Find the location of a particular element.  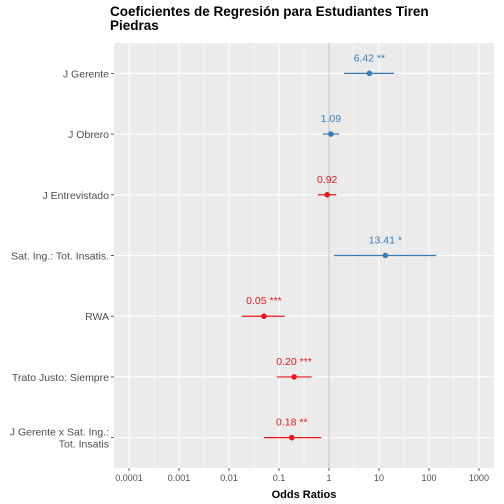

x-axis: 0.0001 0.001 0.01 0.1 1 10 100 1000 is located at coordinates (302, 475).